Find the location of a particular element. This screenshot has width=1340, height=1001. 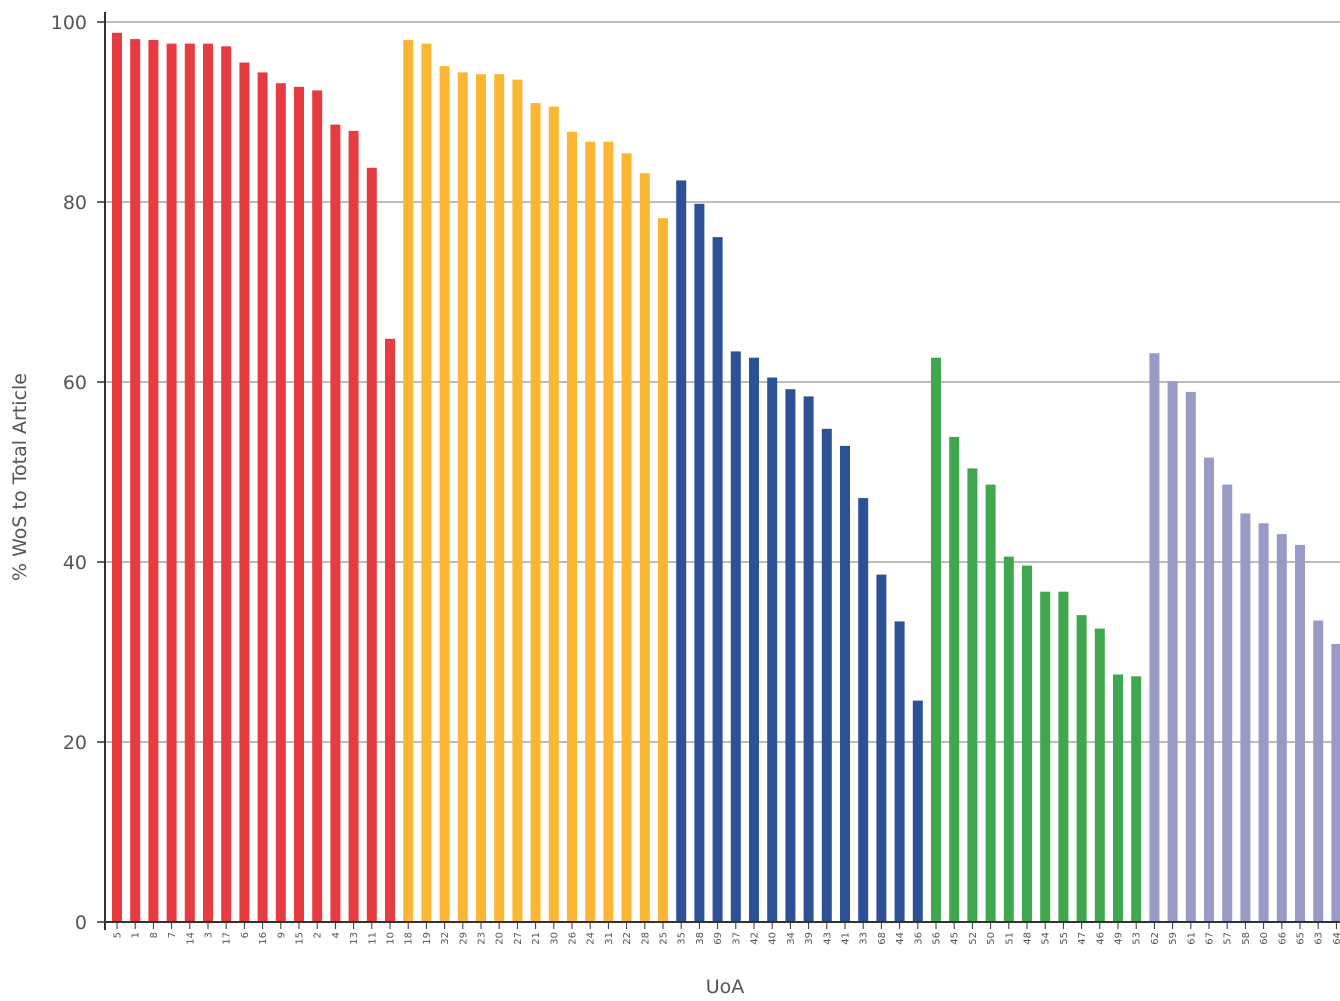

x-tick-label: 41 is located at coordinates (846, 938).